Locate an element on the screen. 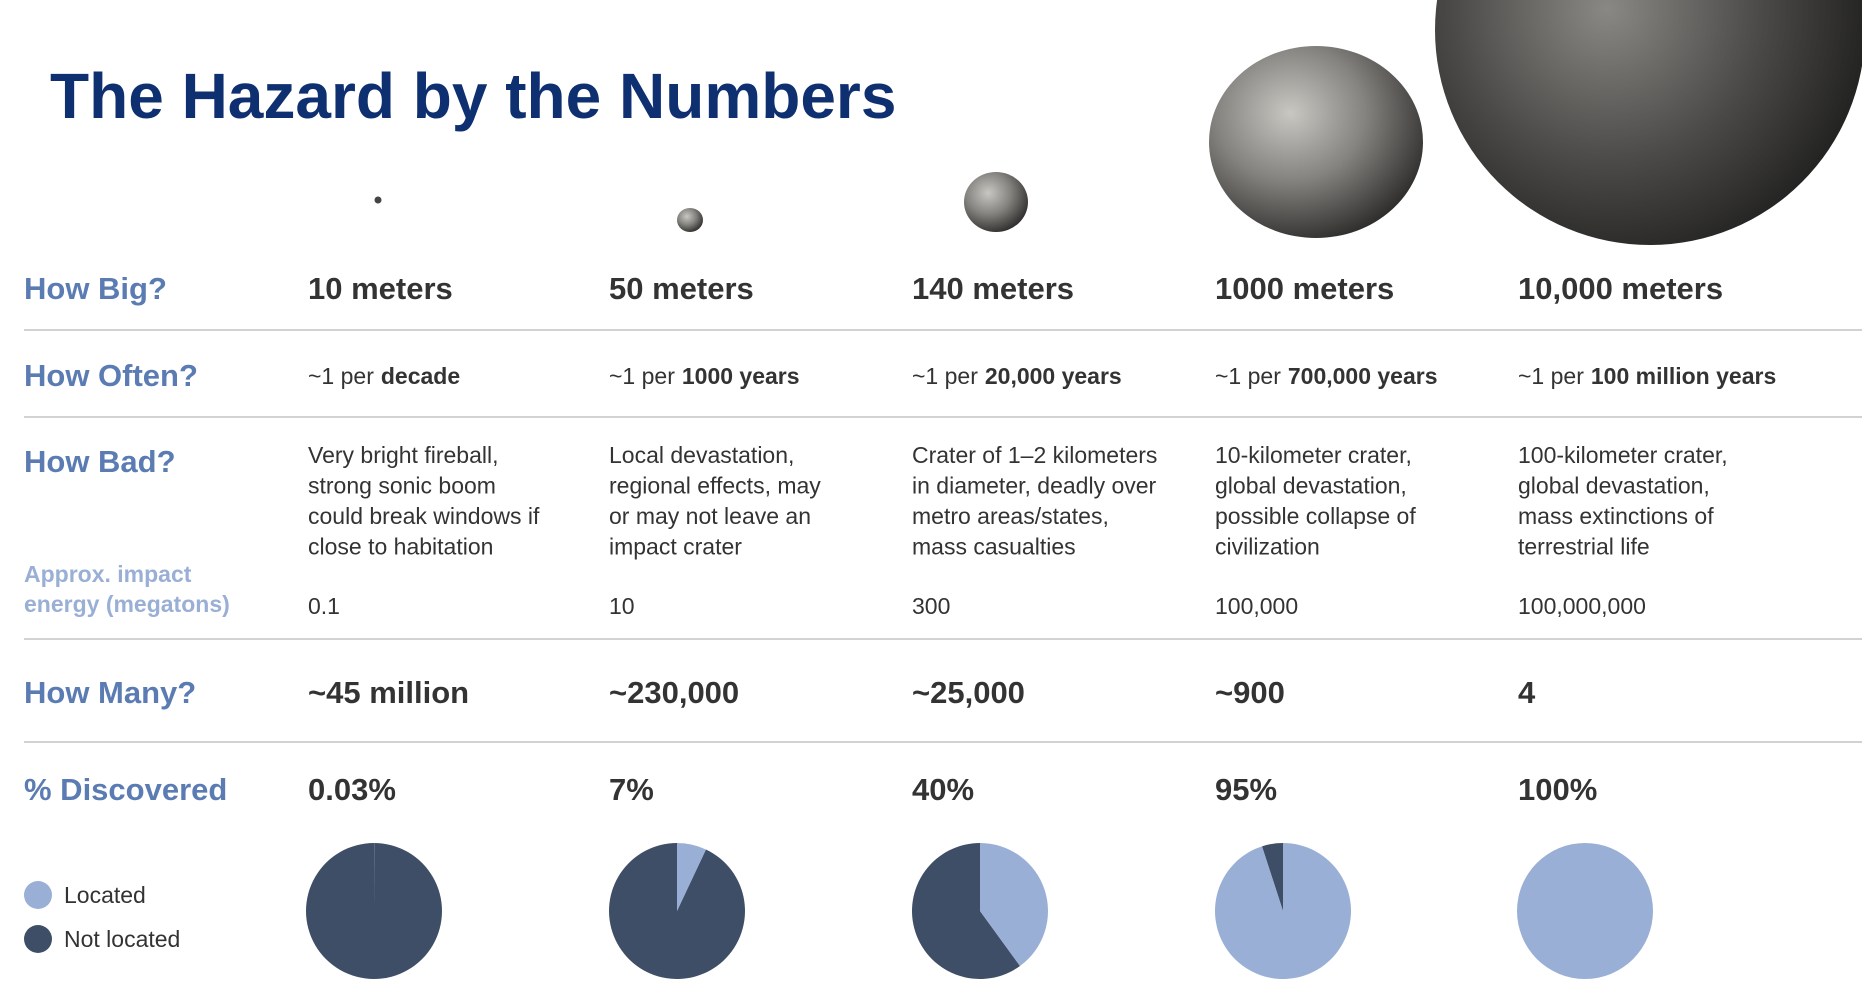 This screenshot has height=1004, width=1862. impact-description: Local devastation, is located at coordinates (701, 455).